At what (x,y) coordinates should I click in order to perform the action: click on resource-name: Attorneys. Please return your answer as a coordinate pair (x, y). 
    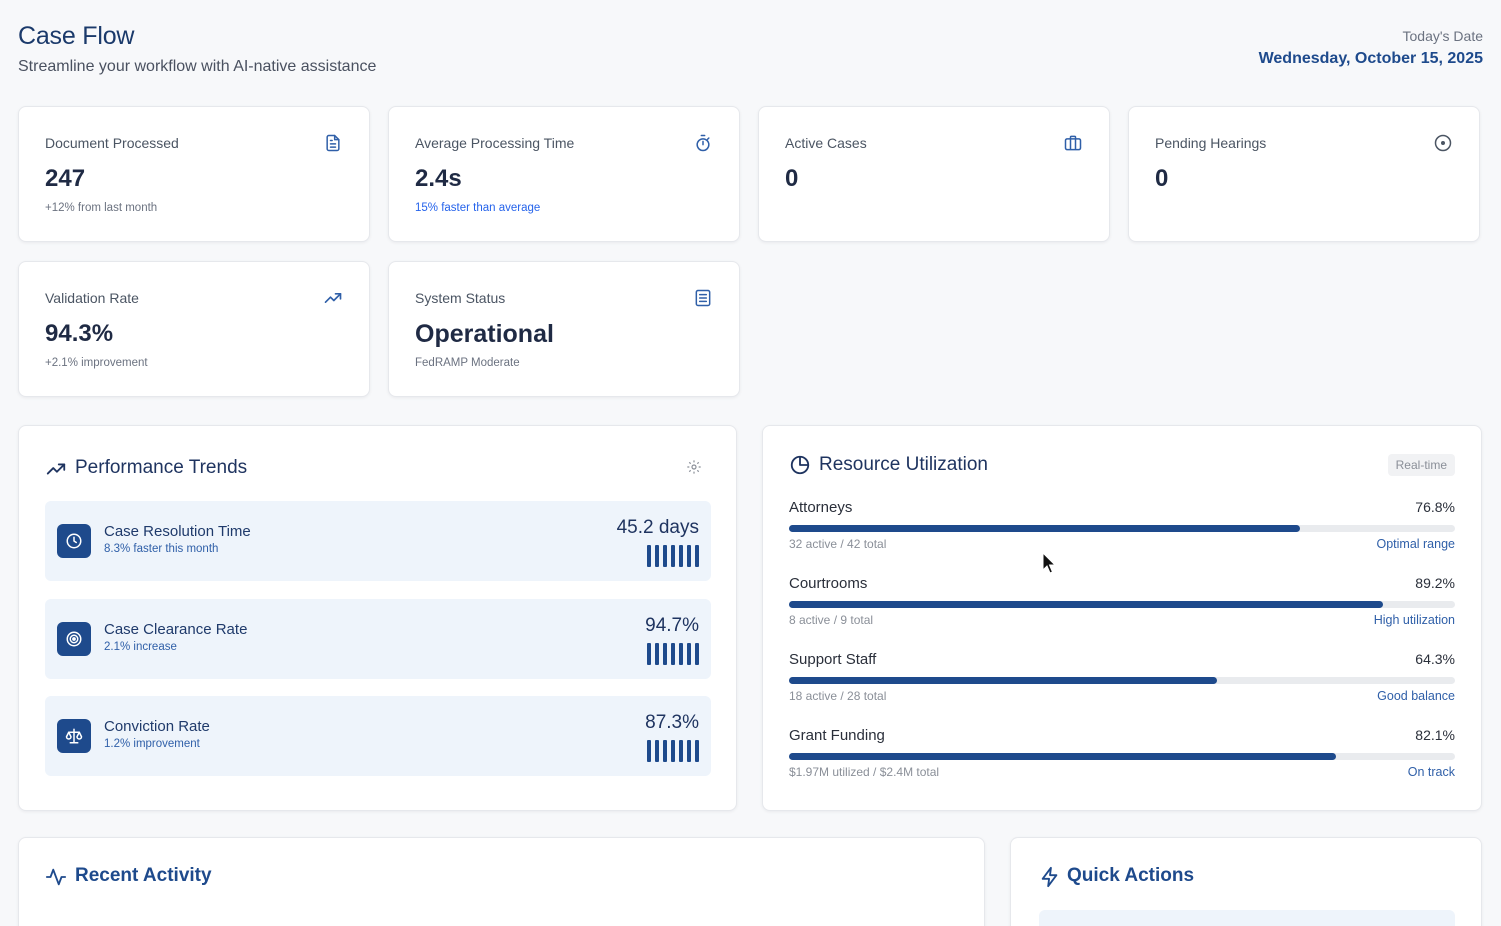
    Looking at the image, I should click on (821, 507).